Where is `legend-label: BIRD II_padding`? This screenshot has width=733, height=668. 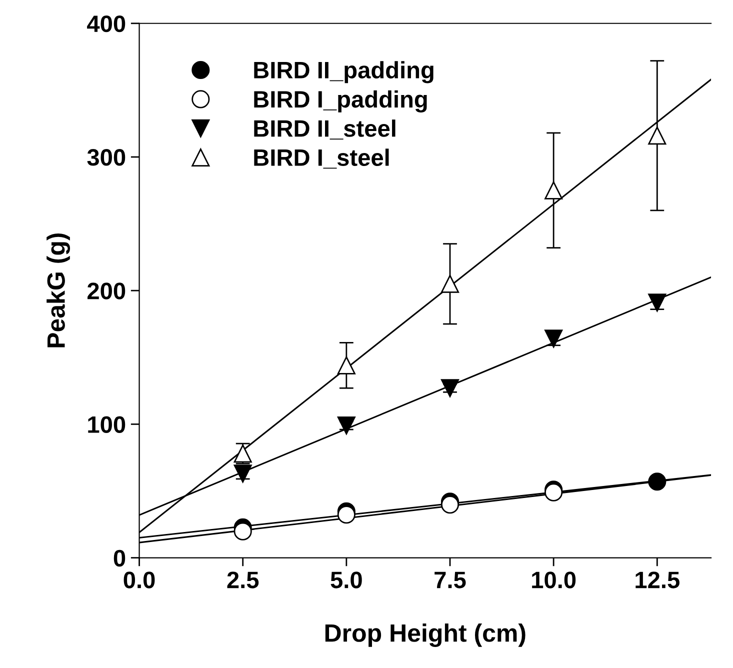 legend-label: BIRD II_padding is located at coordinates (344, 72).